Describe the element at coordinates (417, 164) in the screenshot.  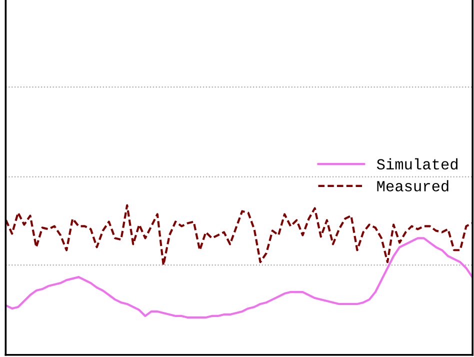
I see `legend-label: Simulated` at that location.